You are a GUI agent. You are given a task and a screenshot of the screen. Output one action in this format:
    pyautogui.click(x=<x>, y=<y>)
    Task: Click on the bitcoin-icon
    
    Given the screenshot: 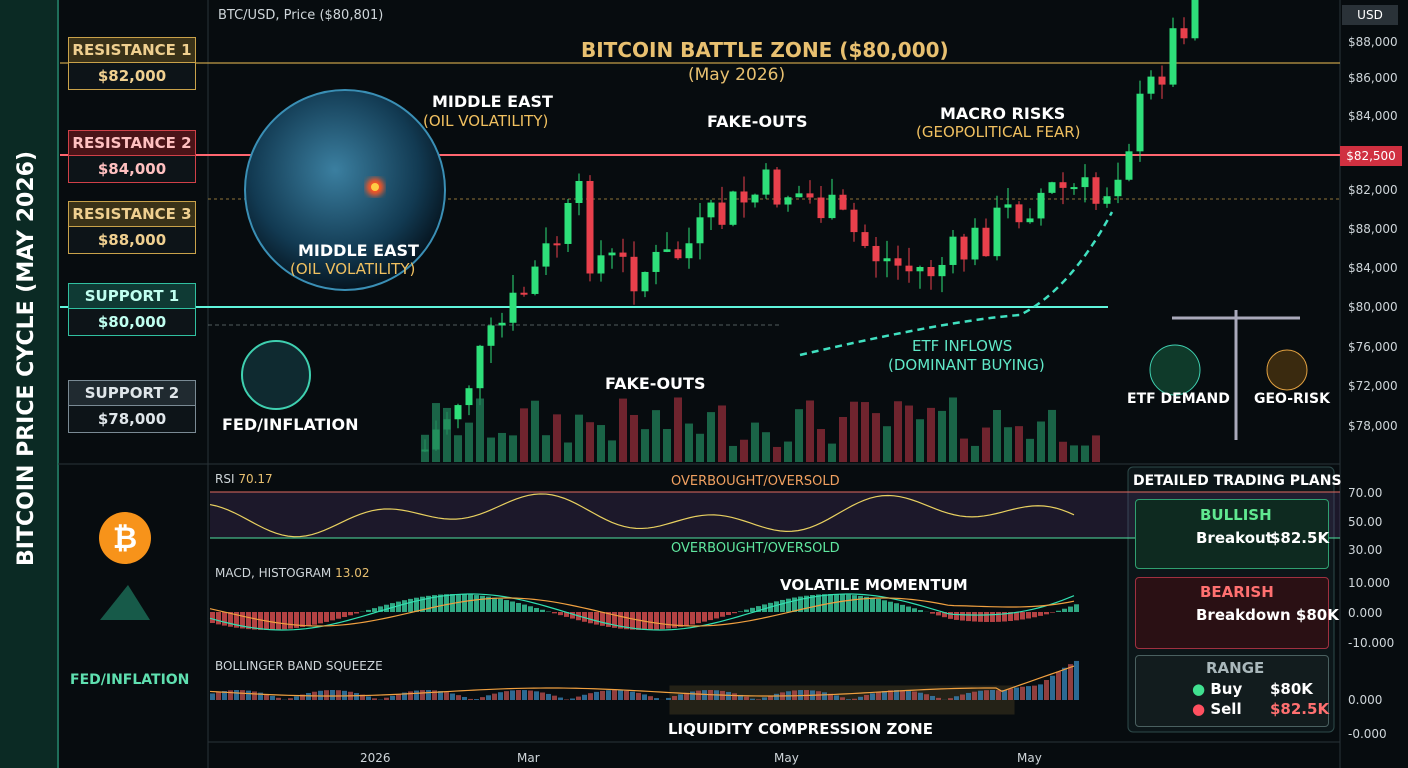 What is the action you would take?
    pyautogui.click(x=125, y=538)
    